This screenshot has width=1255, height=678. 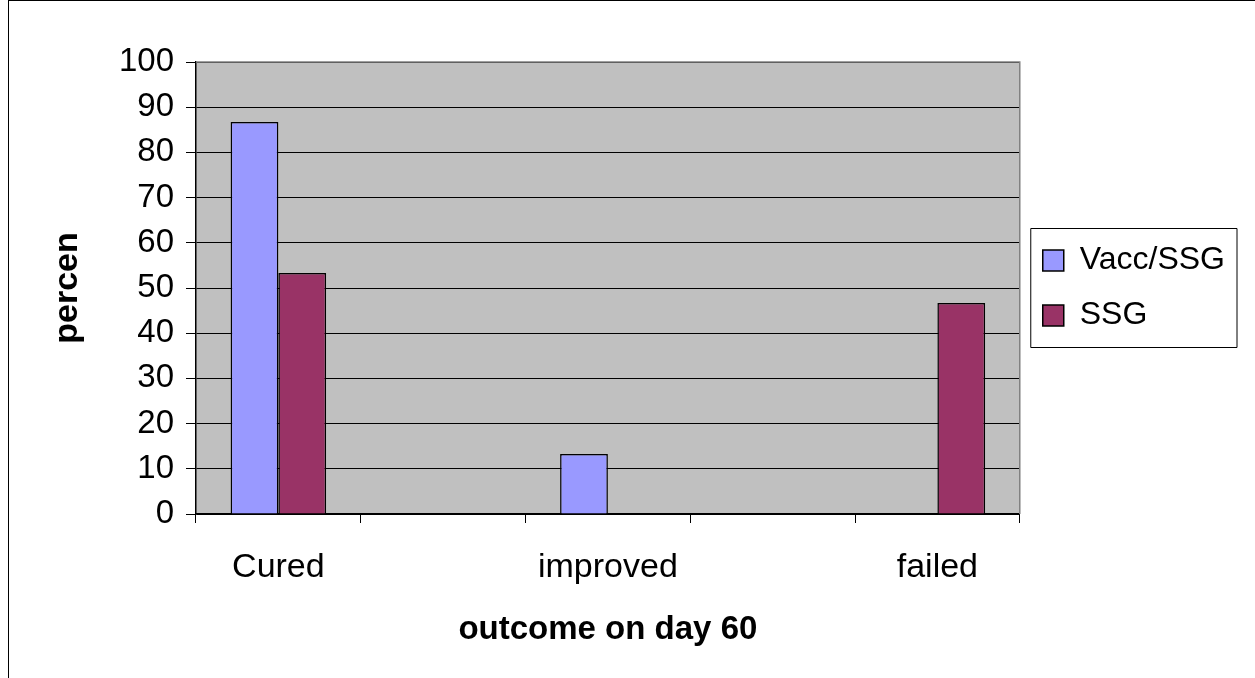 I want to click on y-tick-label: 50, so click(x=155, y=286).